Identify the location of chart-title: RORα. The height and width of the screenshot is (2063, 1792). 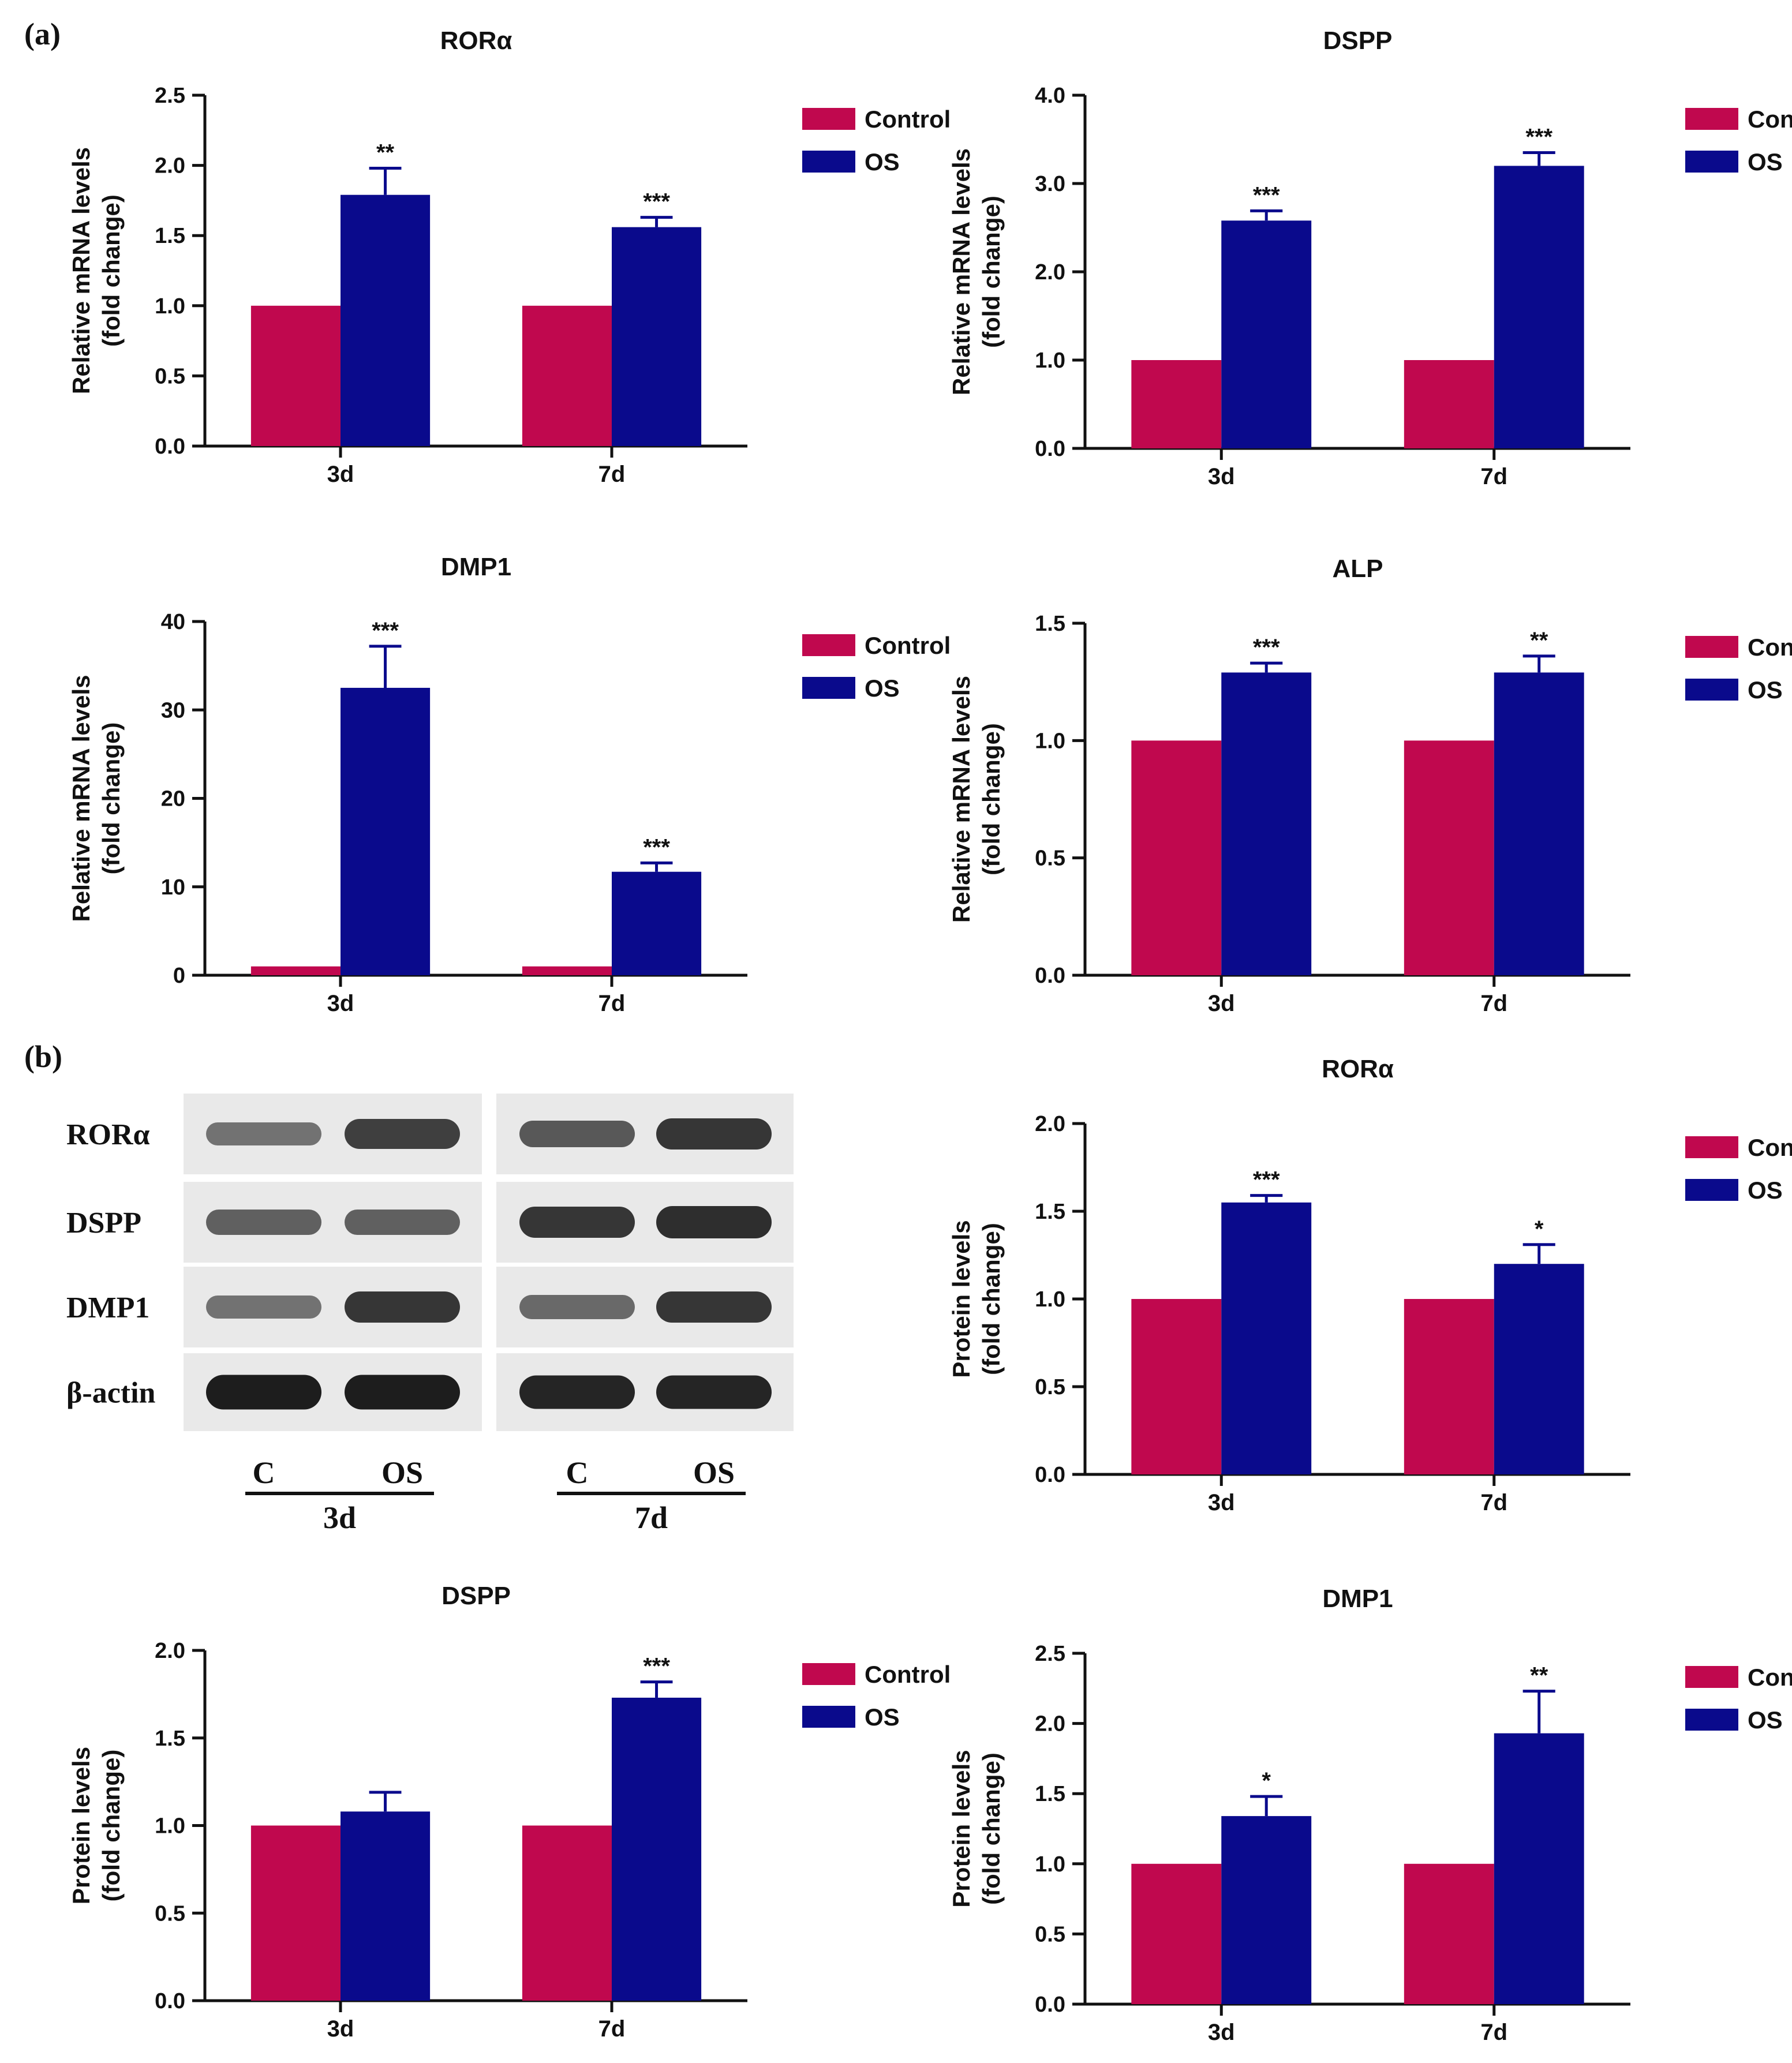
(1358, 1069).